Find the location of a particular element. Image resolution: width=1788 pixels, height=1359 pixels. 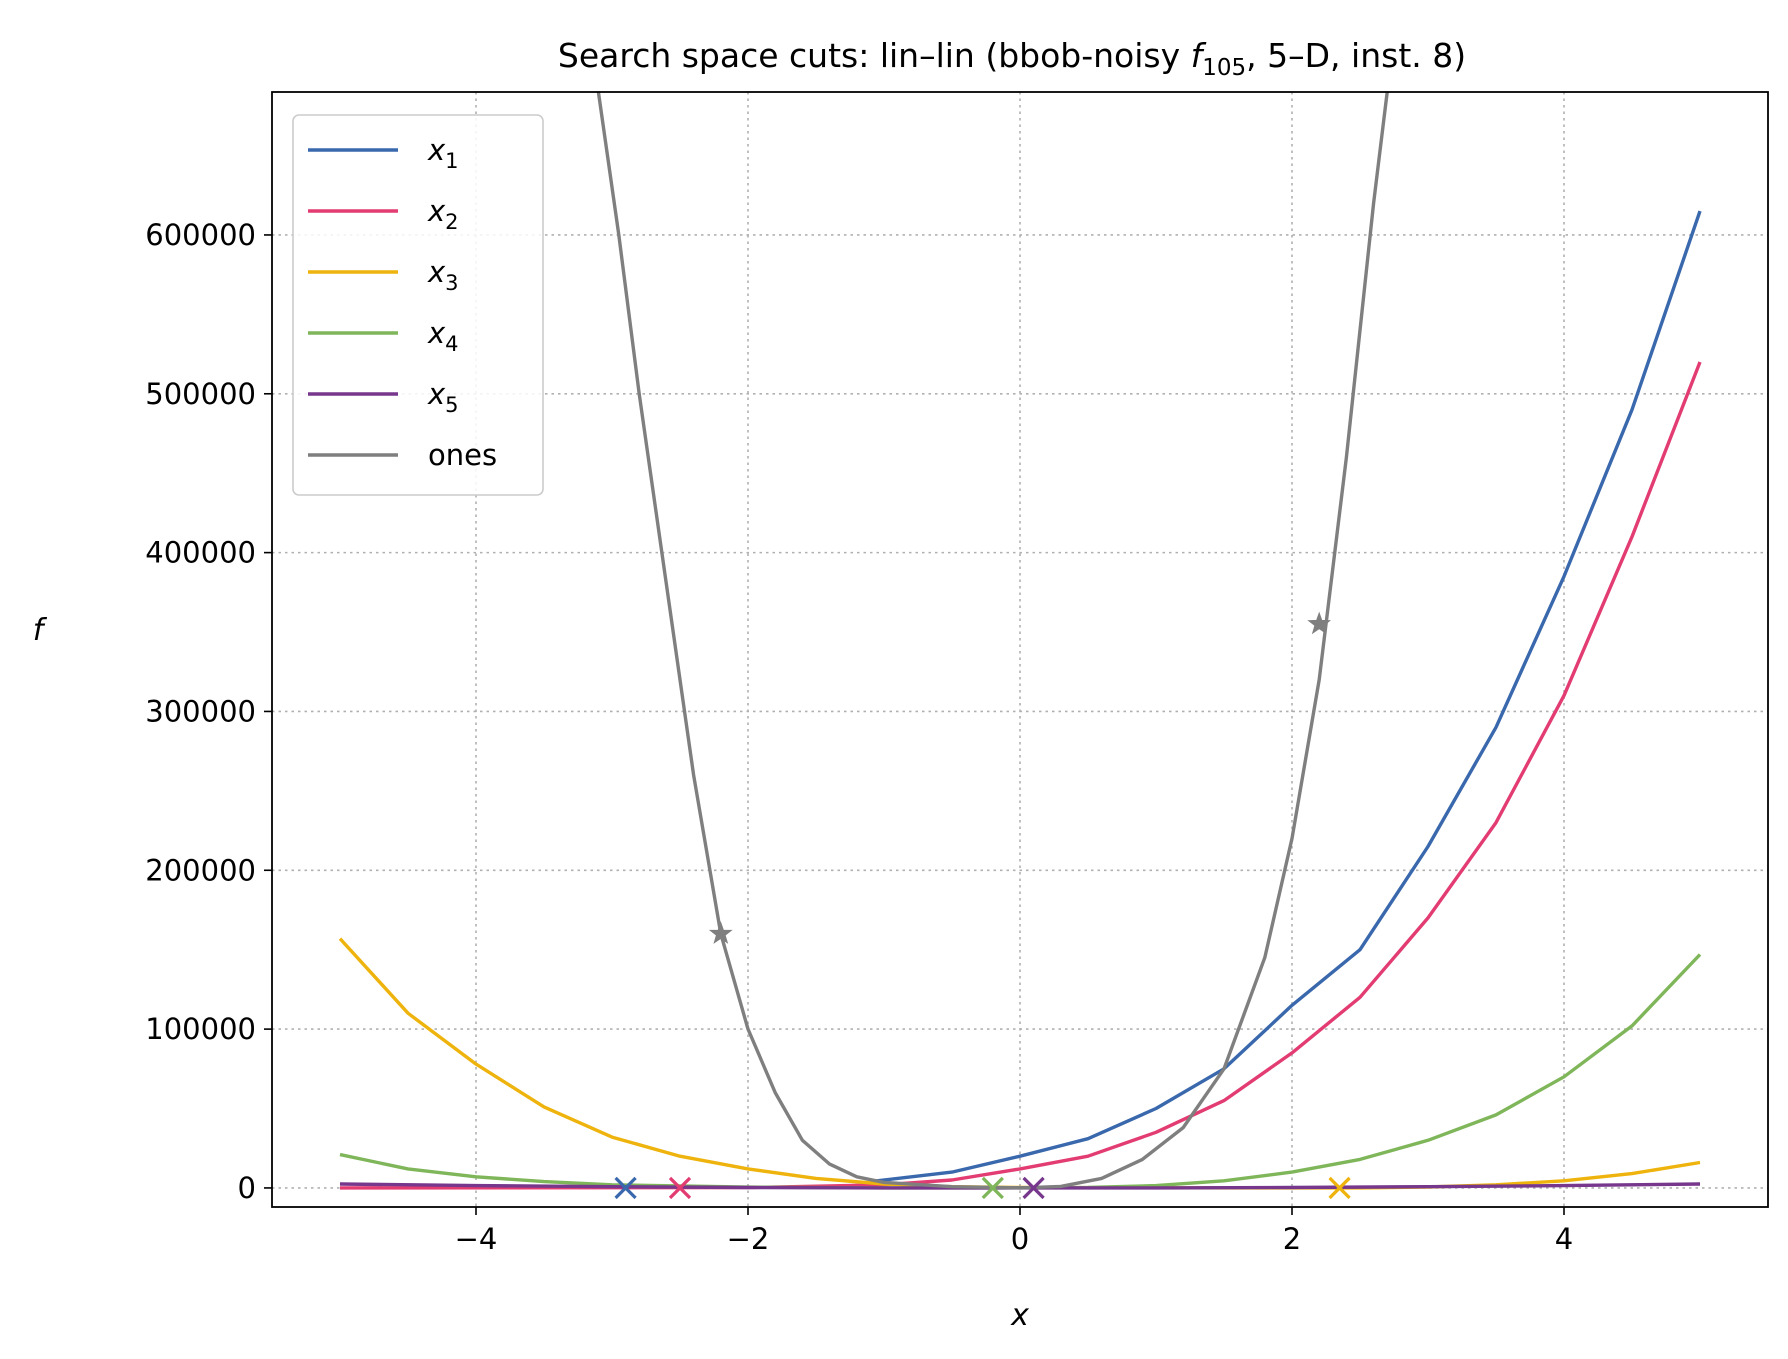

y-tick-label: 200000 is located at coordinates (200, 870).